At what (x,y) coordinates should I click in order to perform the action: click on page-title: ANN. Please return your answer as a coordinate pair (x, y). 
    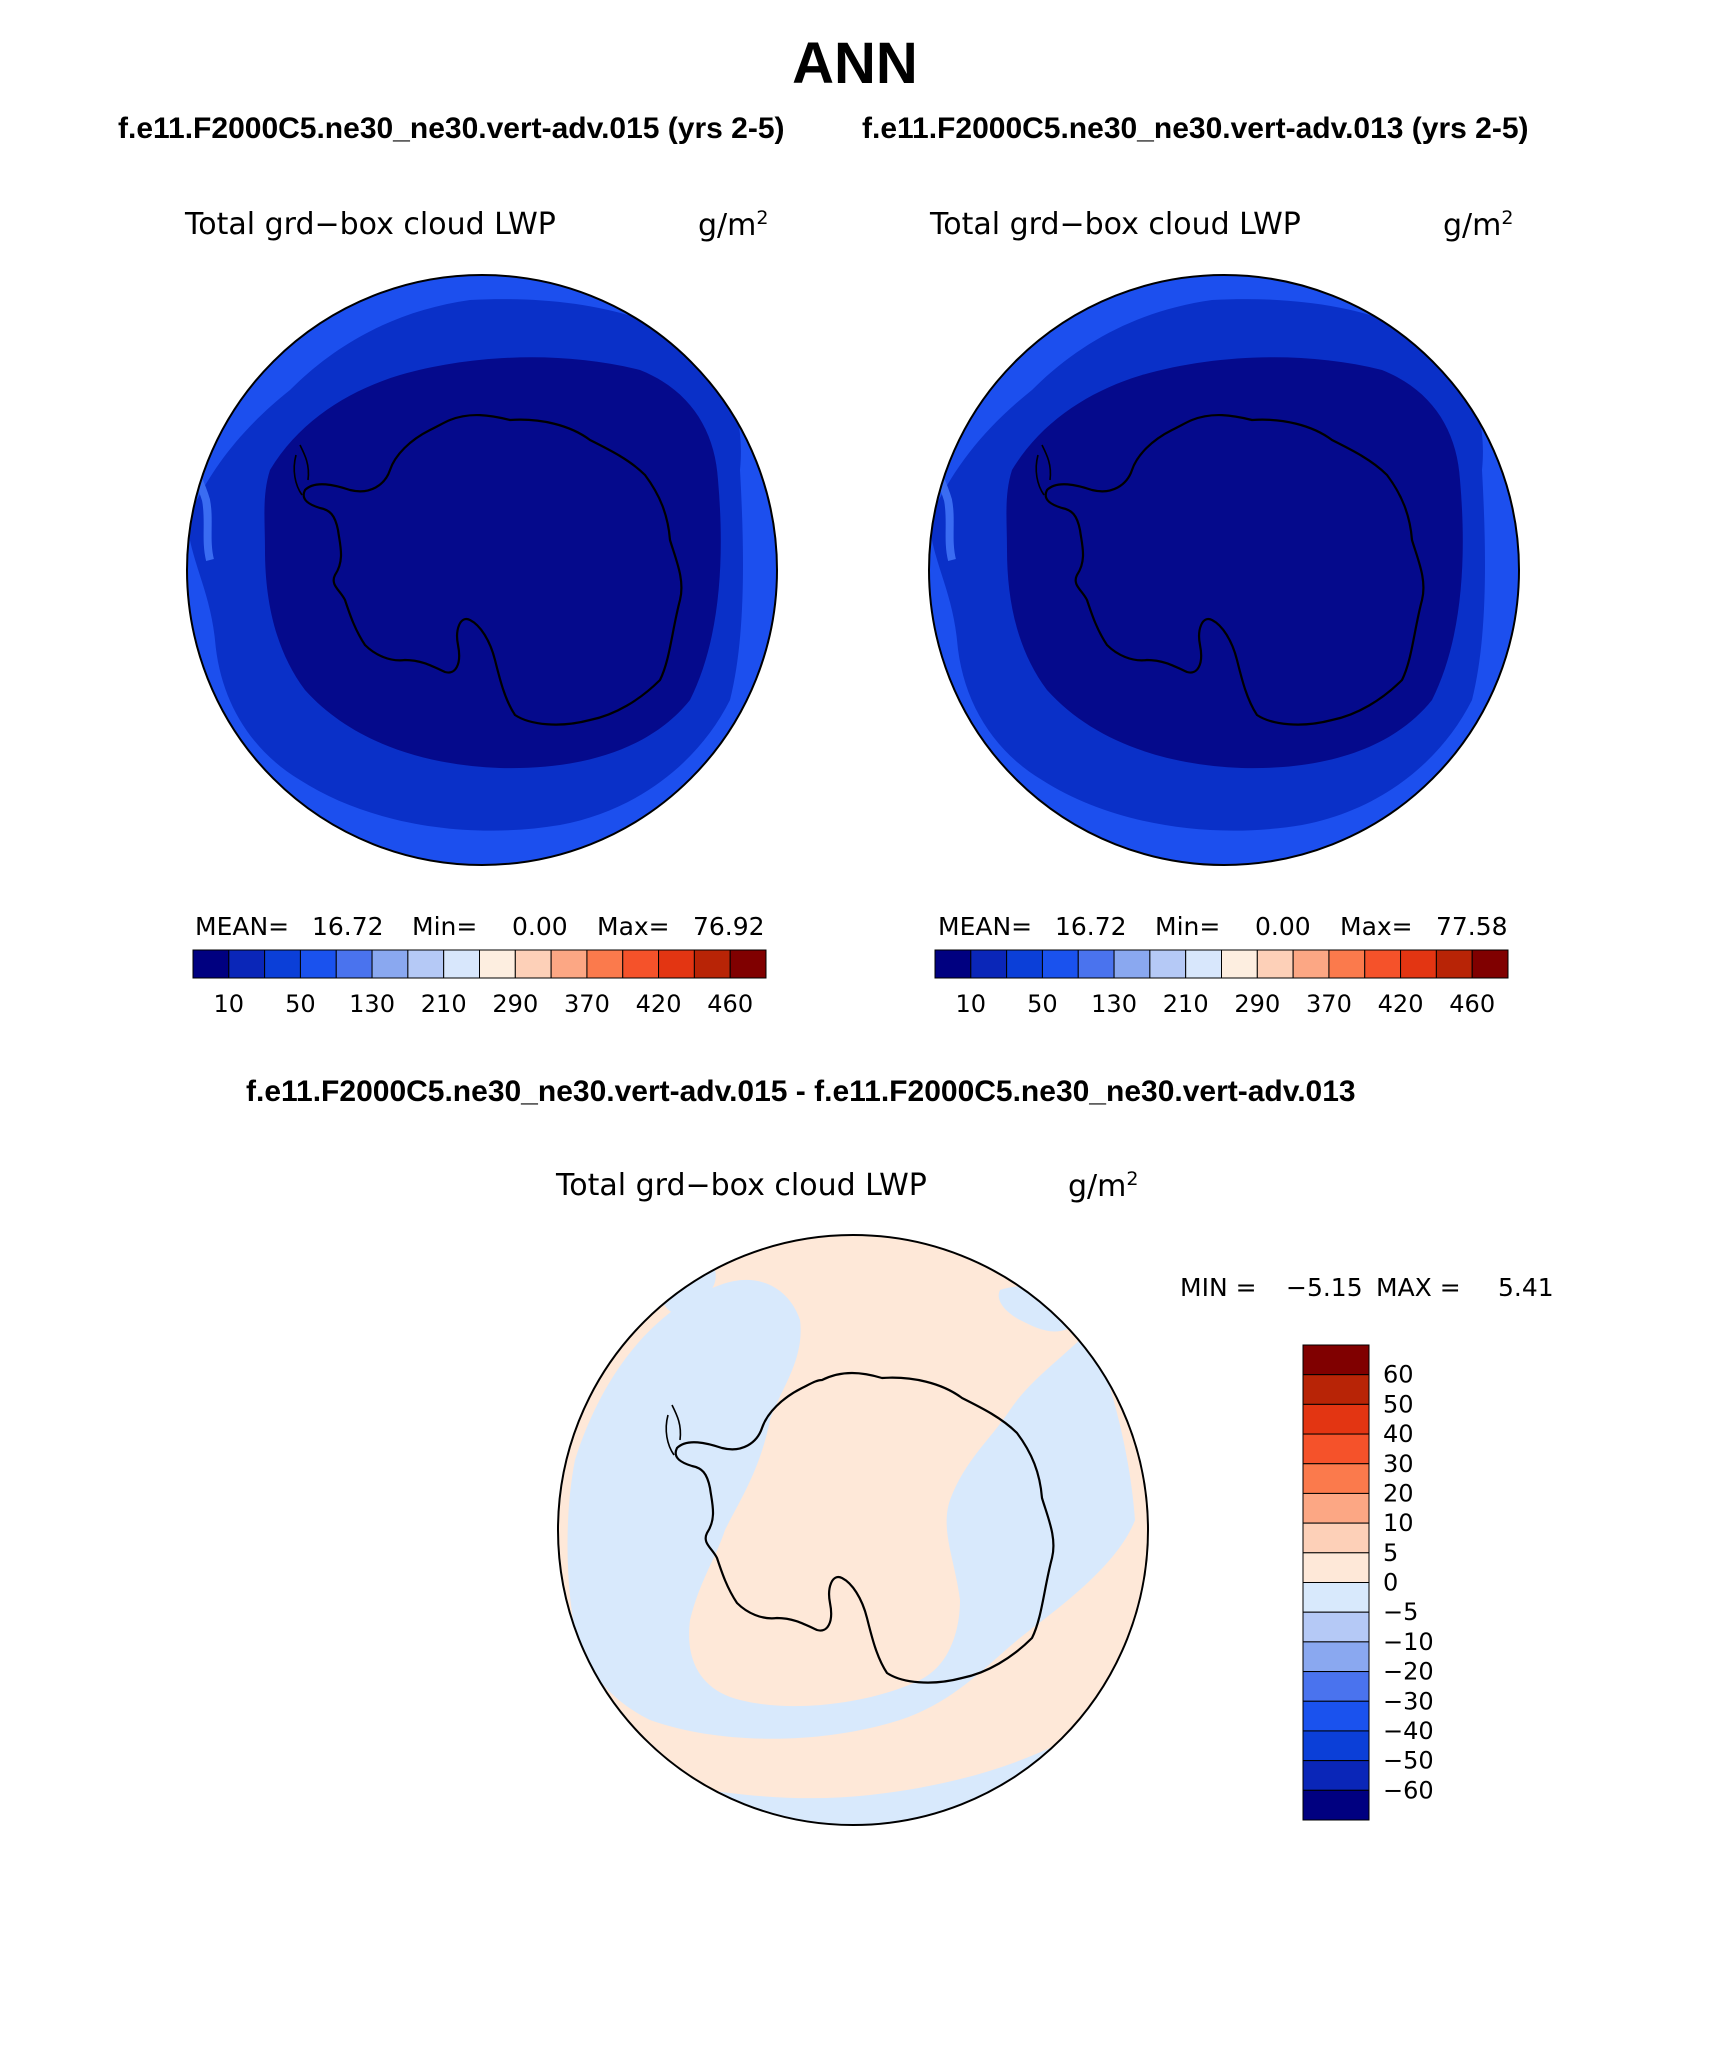
    Looking at the image, I should click on (855, 63).